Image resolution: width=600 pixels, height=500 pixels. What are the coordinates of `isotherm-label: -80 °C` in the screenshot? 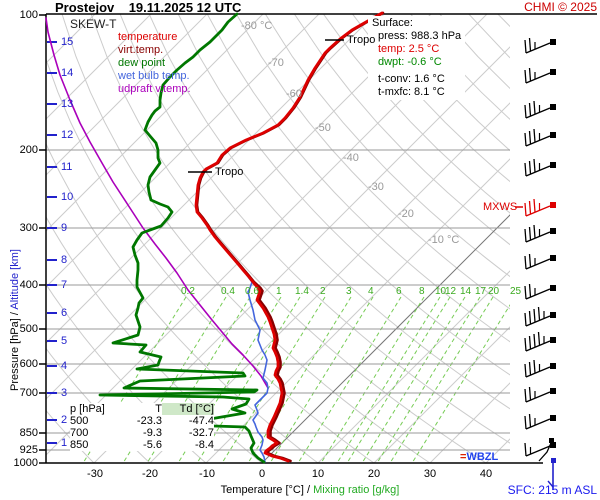 It's located at (257, 26).